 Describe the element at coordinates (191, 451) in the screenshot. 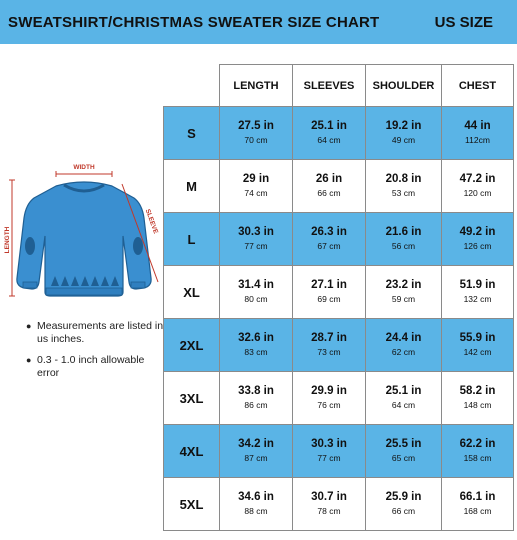

I see `size-cell: 4XL` at that location.